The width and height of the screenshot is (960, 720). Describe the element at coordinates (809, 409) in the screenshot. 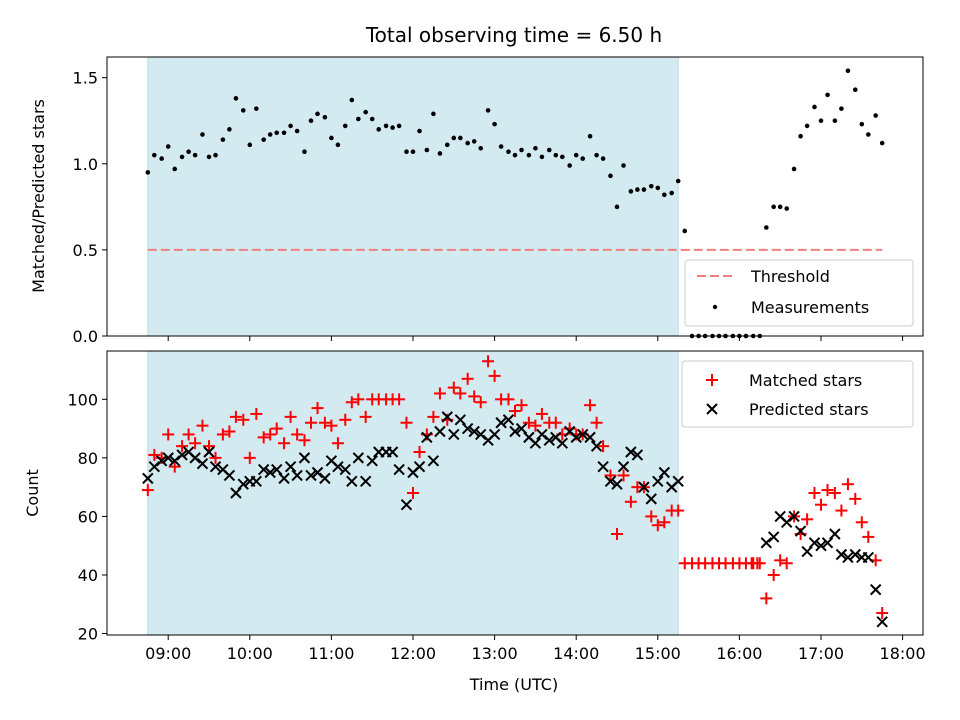

I see `legend-predicted-label: Predicted stars` at that location.